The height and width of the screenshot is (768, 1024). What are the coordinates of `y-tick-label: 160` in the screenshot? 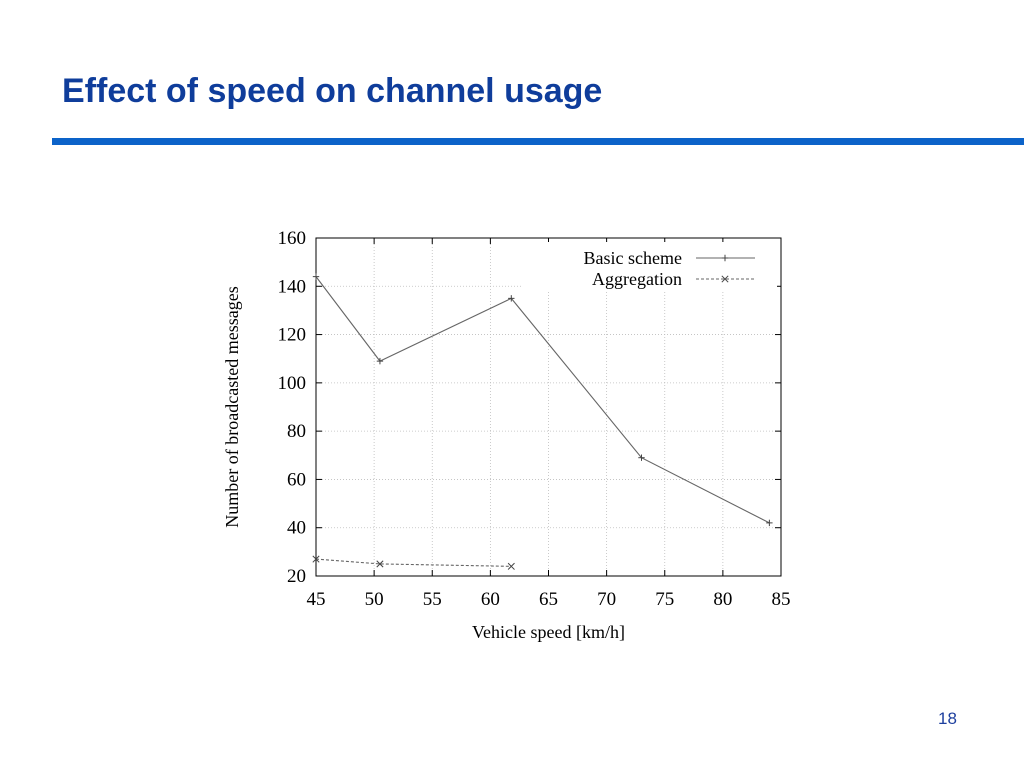 It's located at (292, 238).